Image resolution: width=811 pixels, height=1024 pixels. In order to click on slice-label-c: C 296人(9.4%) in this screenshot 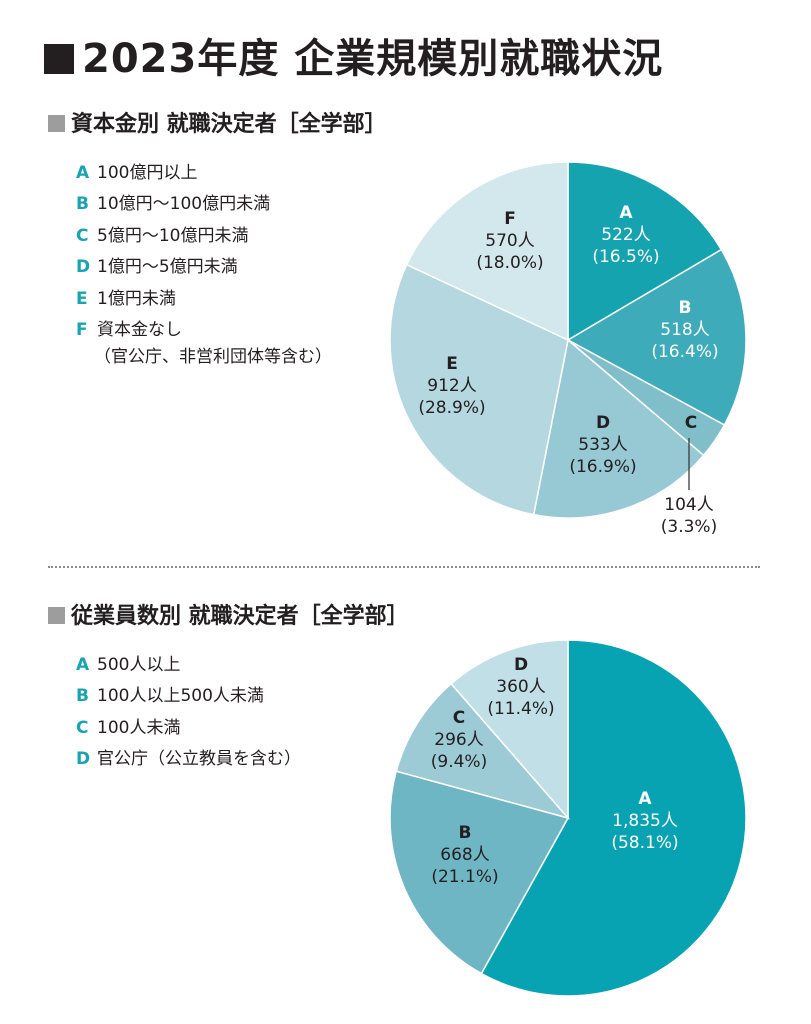, I will do `click(459, 740)`.